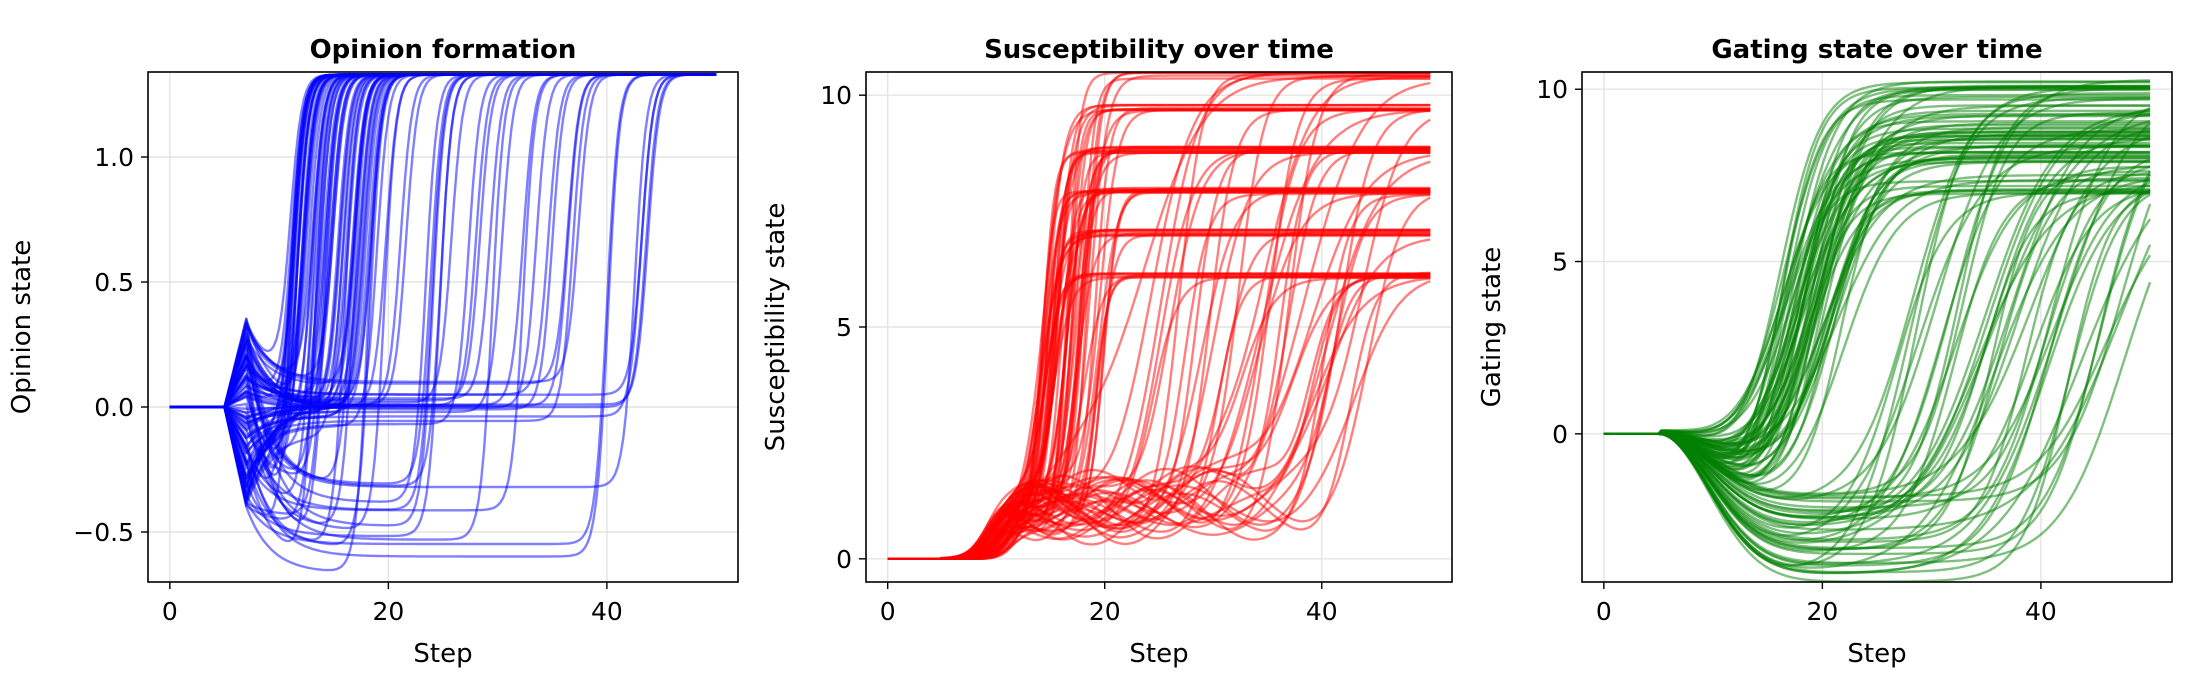 This screenshot has height=700, width=2200. Describe the element at coordinates (2041, 611) in the screenshot. I see `gating-xtick-label-2: 40` at that location.